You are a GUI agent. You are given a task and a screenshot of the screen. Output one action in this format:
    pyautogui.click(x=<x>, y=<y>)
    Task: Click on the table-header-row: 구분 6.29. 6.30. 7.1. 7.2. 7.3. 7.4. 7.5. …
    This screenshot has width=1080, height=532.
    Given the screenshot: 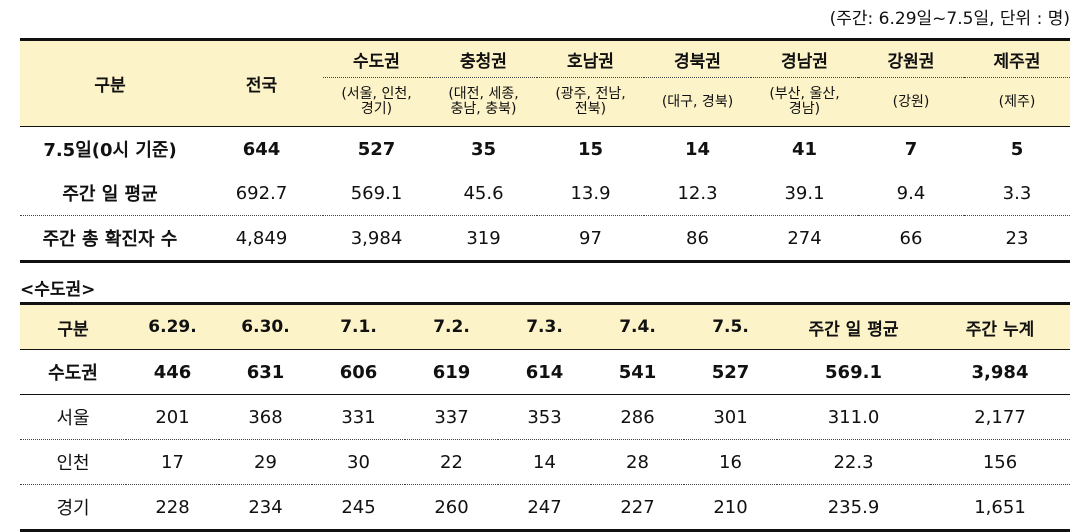 What is the action you would take?
    pyautogui.click(x=545, y=326)
    